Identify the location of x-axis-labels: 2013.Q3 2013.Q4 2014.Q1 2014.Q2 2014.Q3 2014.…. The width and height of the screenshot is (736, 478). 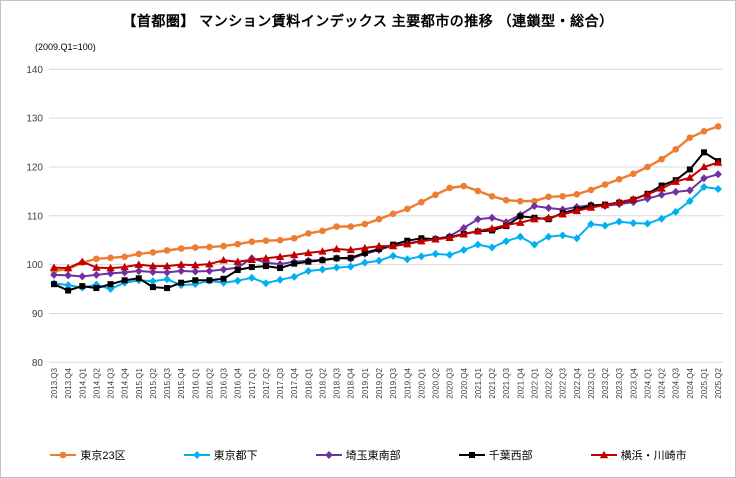
(386, 382).